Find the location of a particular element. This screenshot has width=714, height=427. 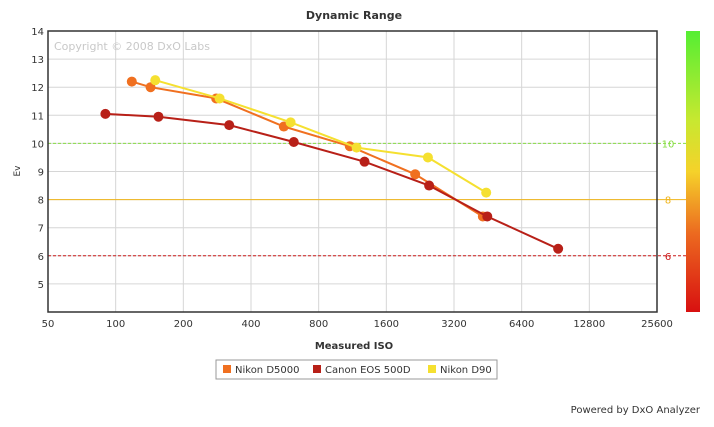

series-line is located at coordinates (320, 136).